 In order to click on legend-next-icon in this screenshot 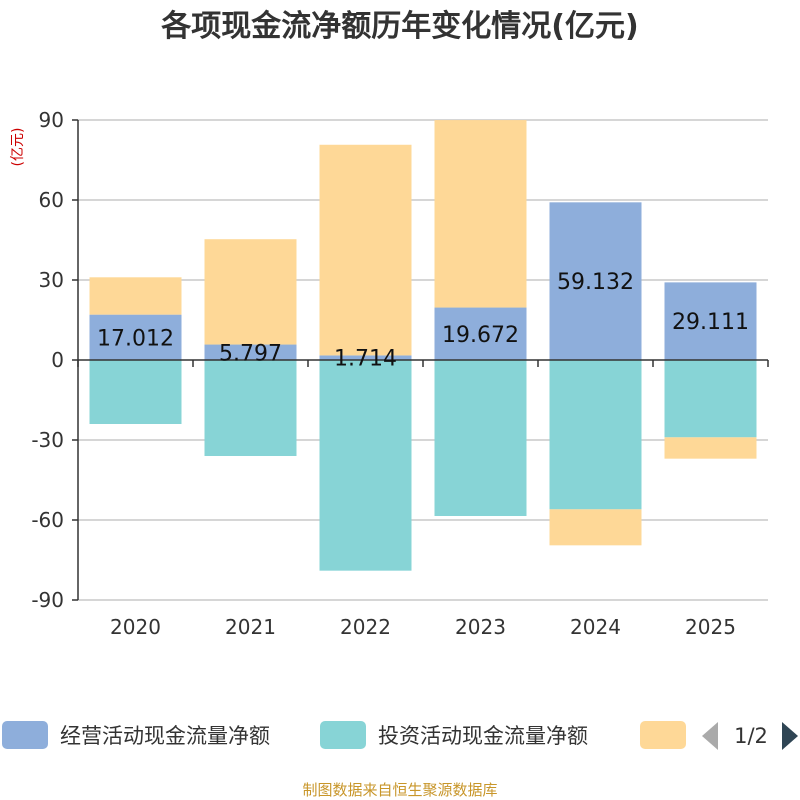, I will do `click(790, 736)`.